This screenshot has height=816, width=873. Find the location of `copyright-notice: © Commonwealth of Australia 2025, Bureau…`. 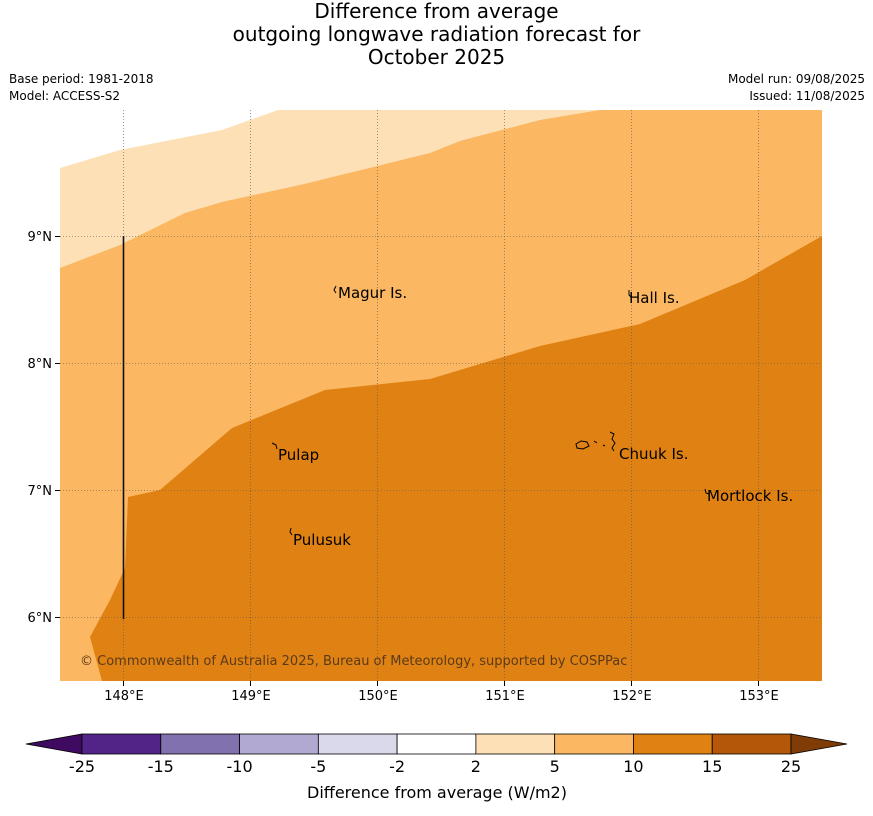

copyright-notice: © Commonwealth of Australia 2025, Bureau… is located at coordinates (353, 661).